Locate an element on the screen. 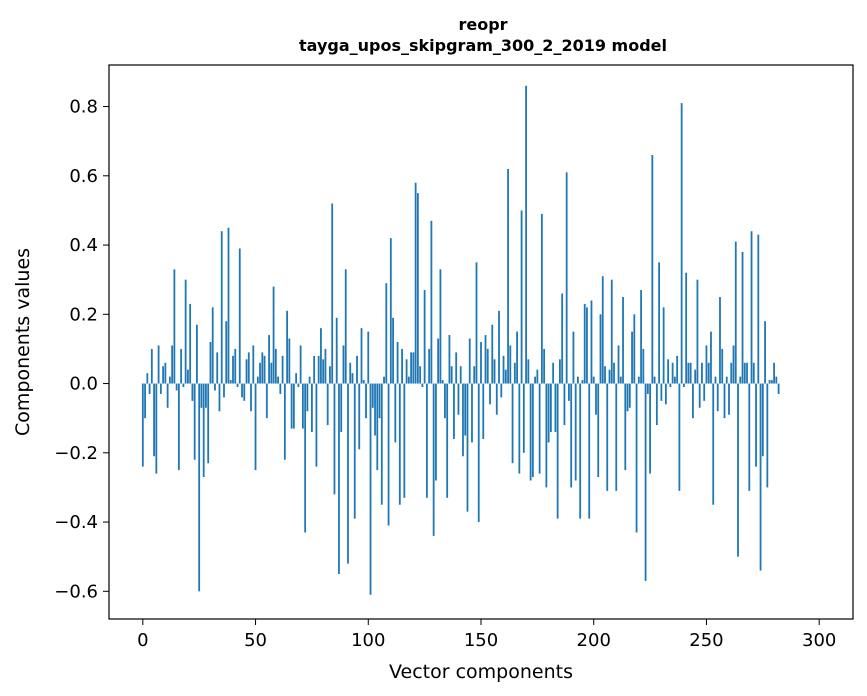 Image resolution: width=867 pixels, height=696 pixels. x-tick-label: 150 is located at coordinates (481, 640).